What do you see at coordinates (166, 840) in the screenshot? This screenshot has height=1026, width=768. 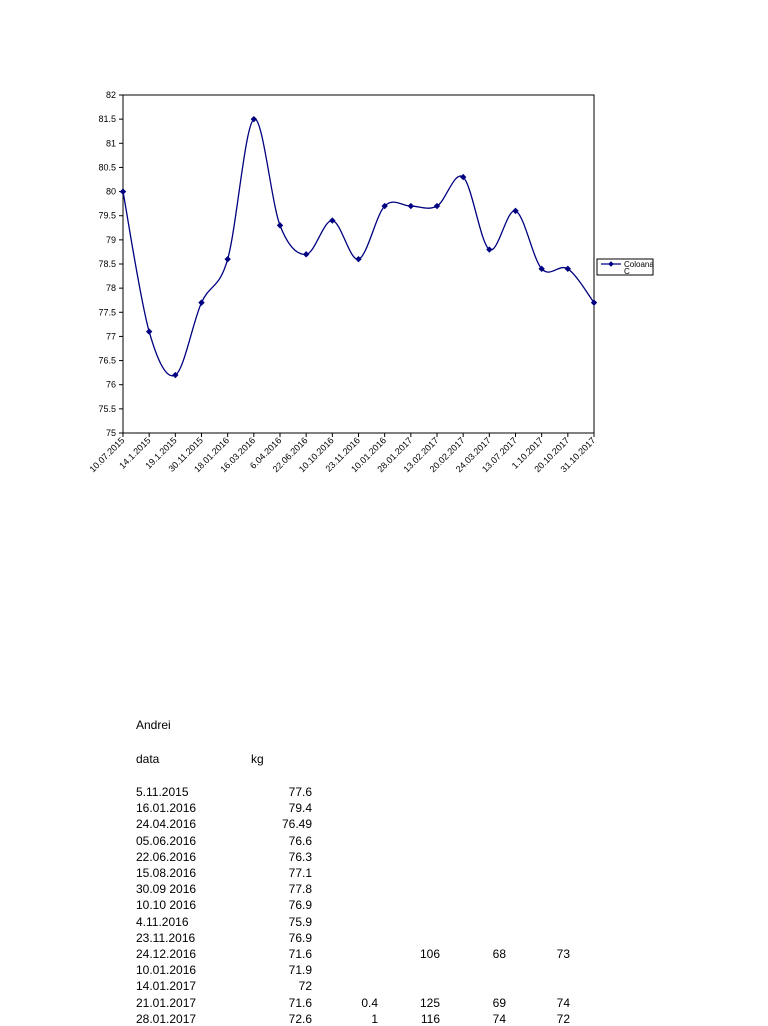 I see `cell-date: 05.06.2016` at bounding box center [166, 840].